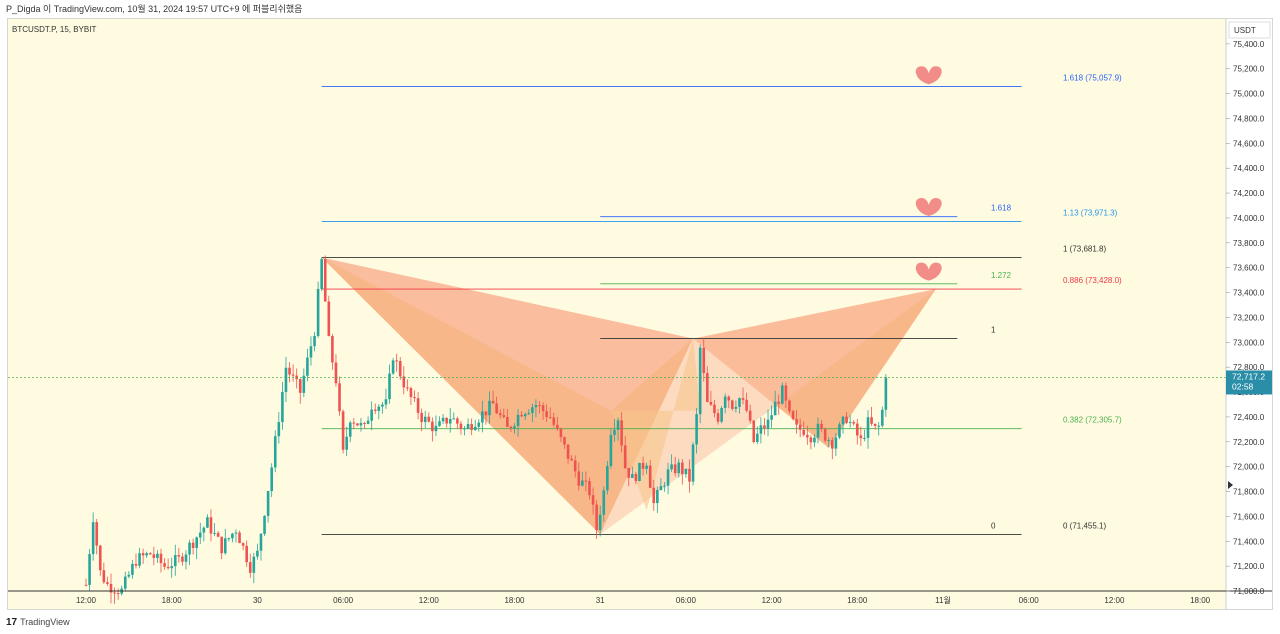  Describe the element at coordinates (1249, 342) in the screenshot. I see `y-tick-label: 73,000.0` at that location.